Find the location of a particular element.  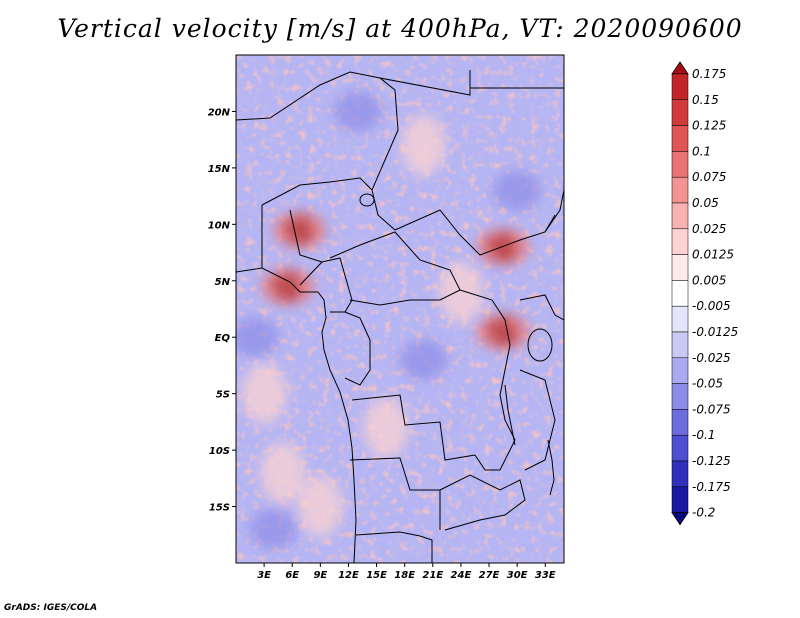

colorbar-level-label: -0.2 is located at coordinates (703, 513).